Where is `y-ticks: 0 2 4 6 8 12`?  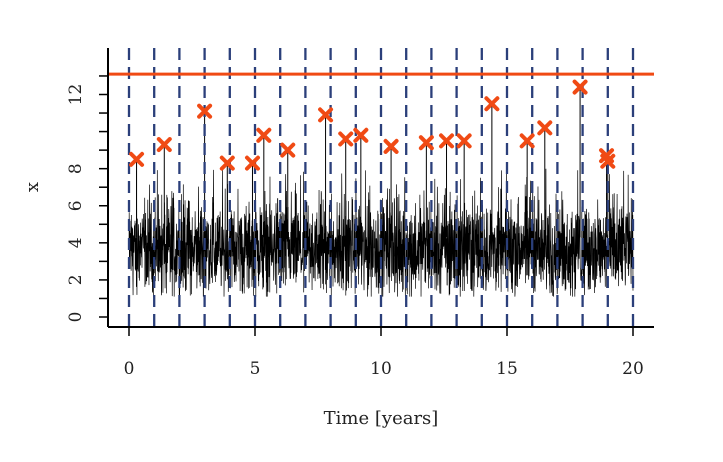 y-ticks: 0 2 4 6 8 12 is located at coordinates (87, 199).